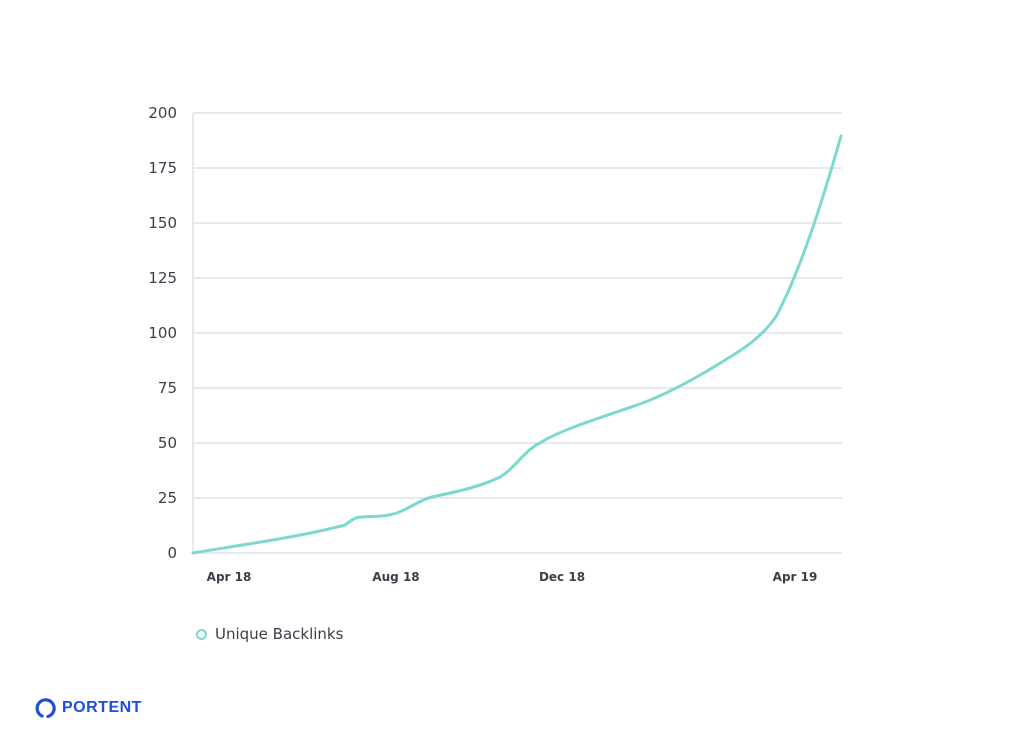 Image resolution: width=1024 pixels, height=754 pixels. What do you see at coordinates (162, 168) in the screenshot?
I see `y-tick-label: 175` at bounding box center [162, 168].